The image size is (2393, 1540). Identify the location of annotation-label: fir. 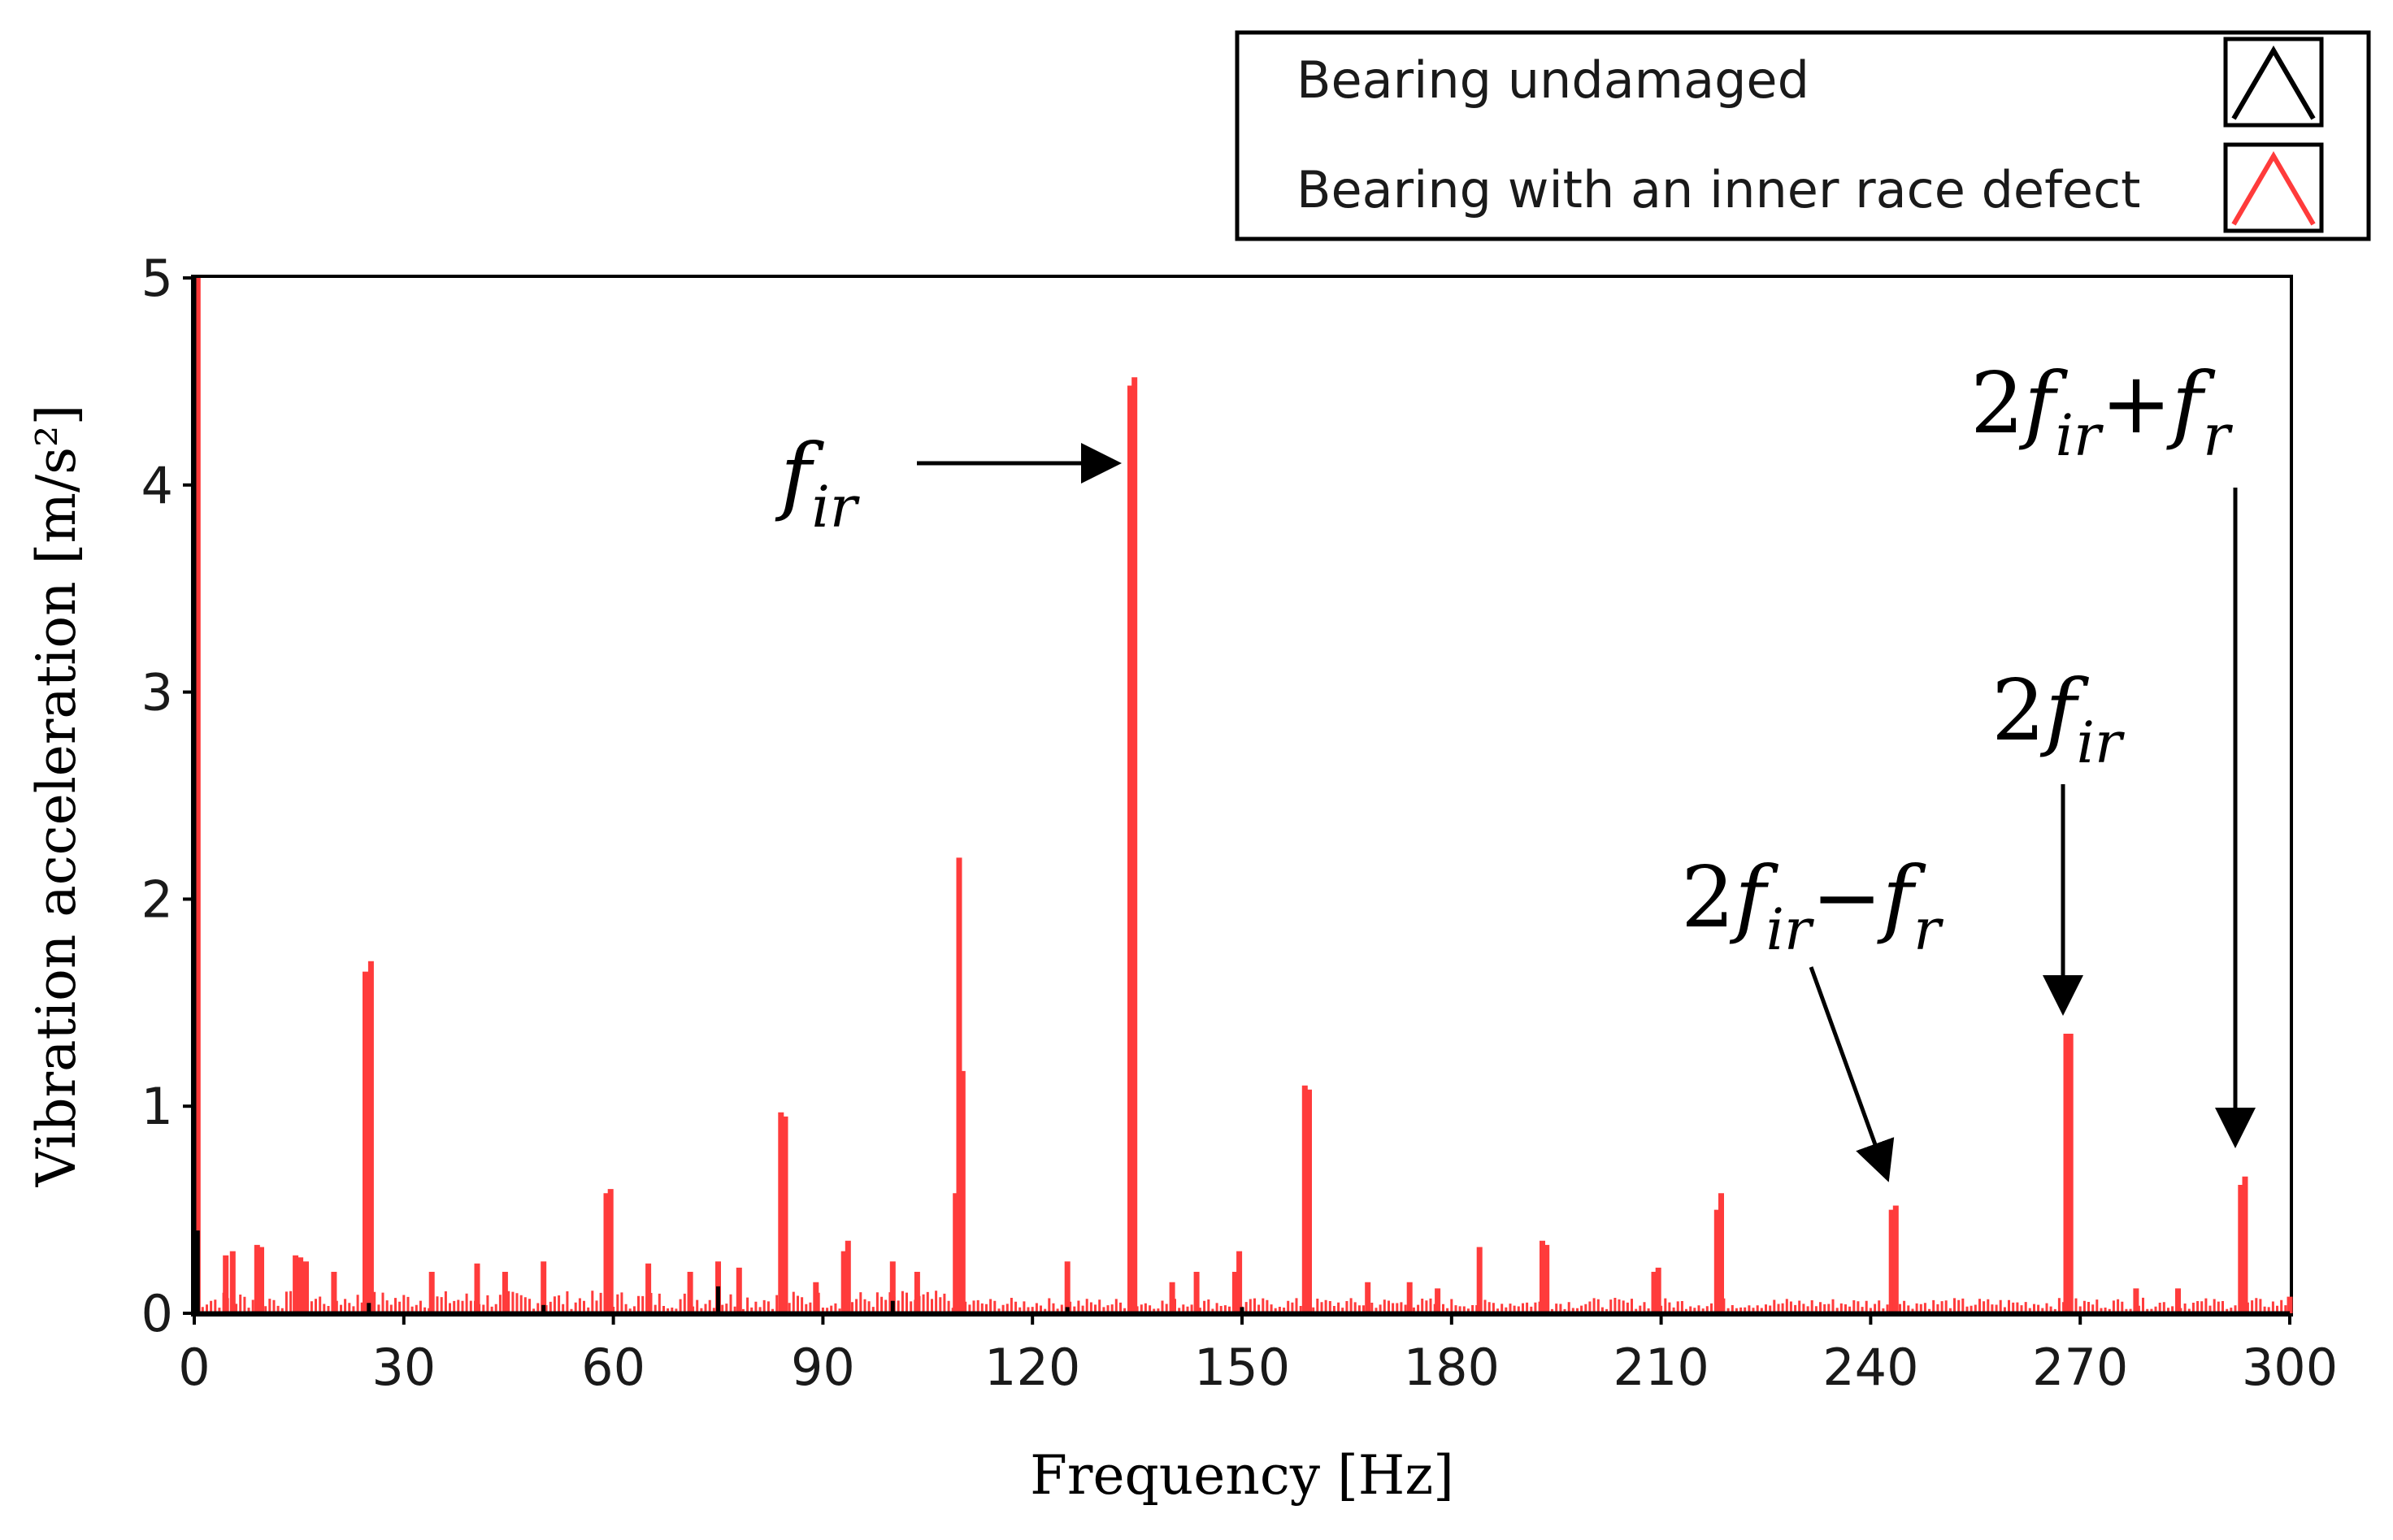
(817, 483).